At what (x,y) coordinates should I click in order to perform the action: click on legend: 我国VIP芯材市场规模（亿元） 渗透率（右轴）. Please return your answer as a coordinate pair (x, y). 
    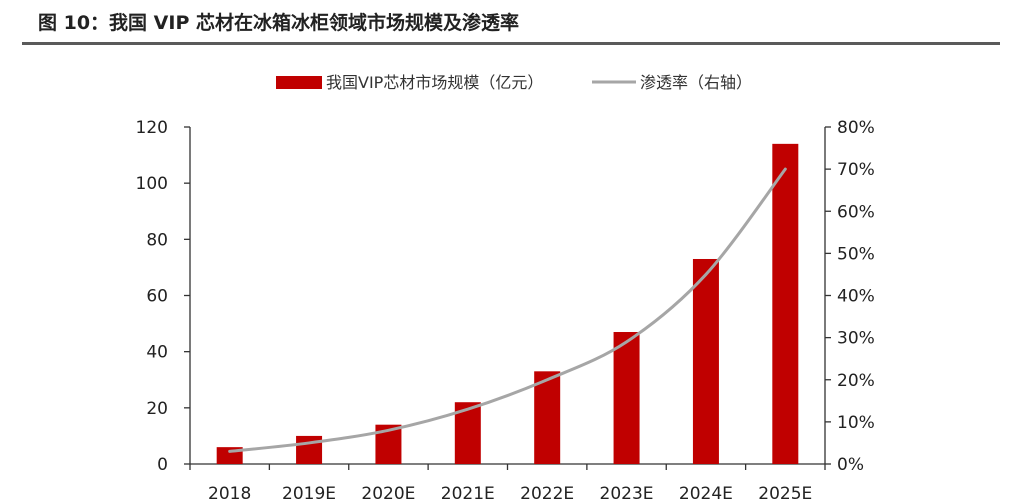
    Looking at the image, I should click on (514, 82).